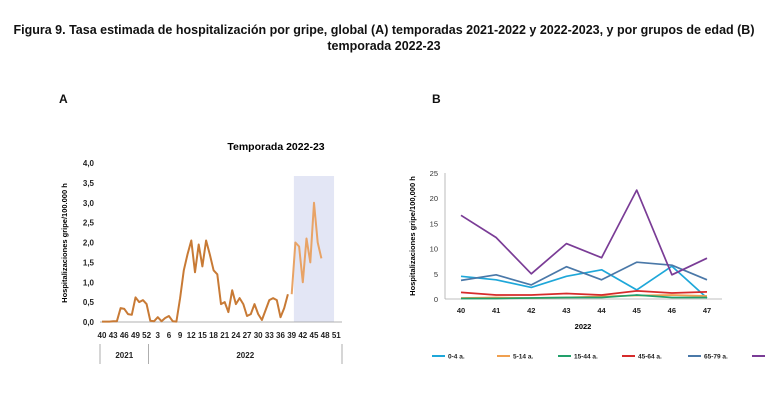 This screenshot has height=409, width=768. I want to click on x-tick-label: 47, so click(707, 310).